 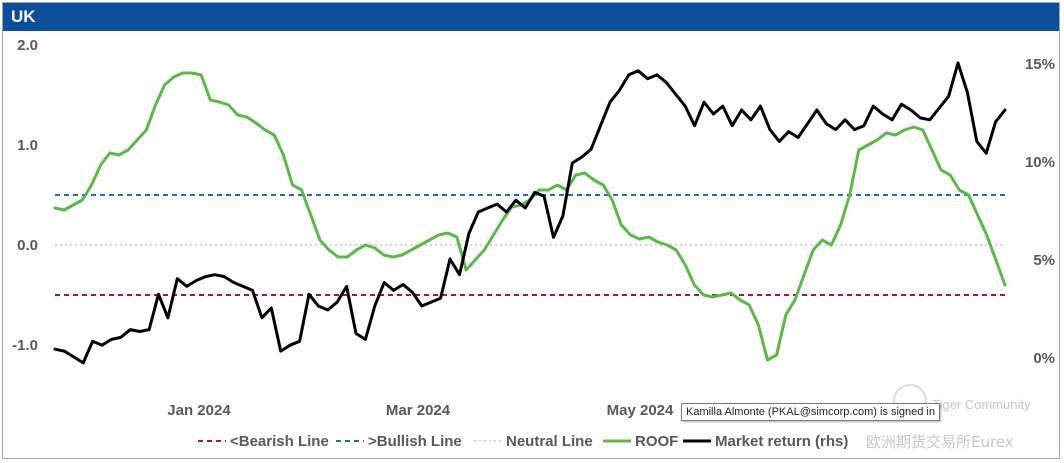 What do you see at coordinates (418, 410) in the screenshot?
I see `x-tick-label: Mar 2024` at bounding box center [418, 410].